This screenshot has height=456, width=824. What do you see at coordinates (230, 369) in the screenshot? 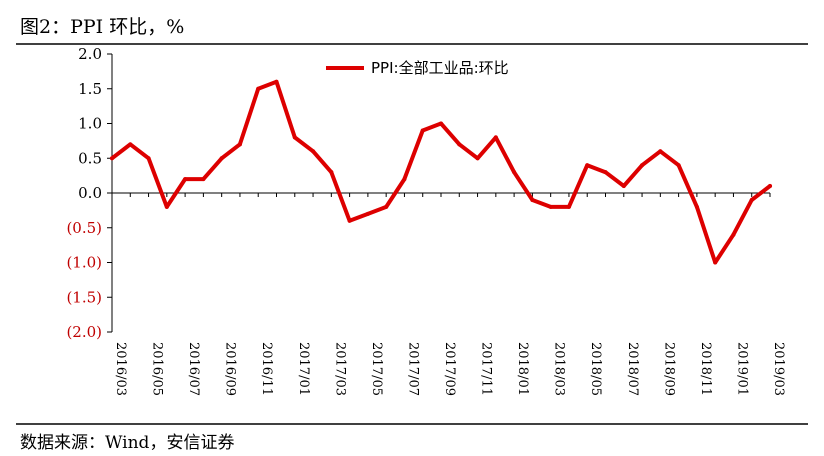
I see `x-tick-label: 2016/09` at bounding box center [230, 369].